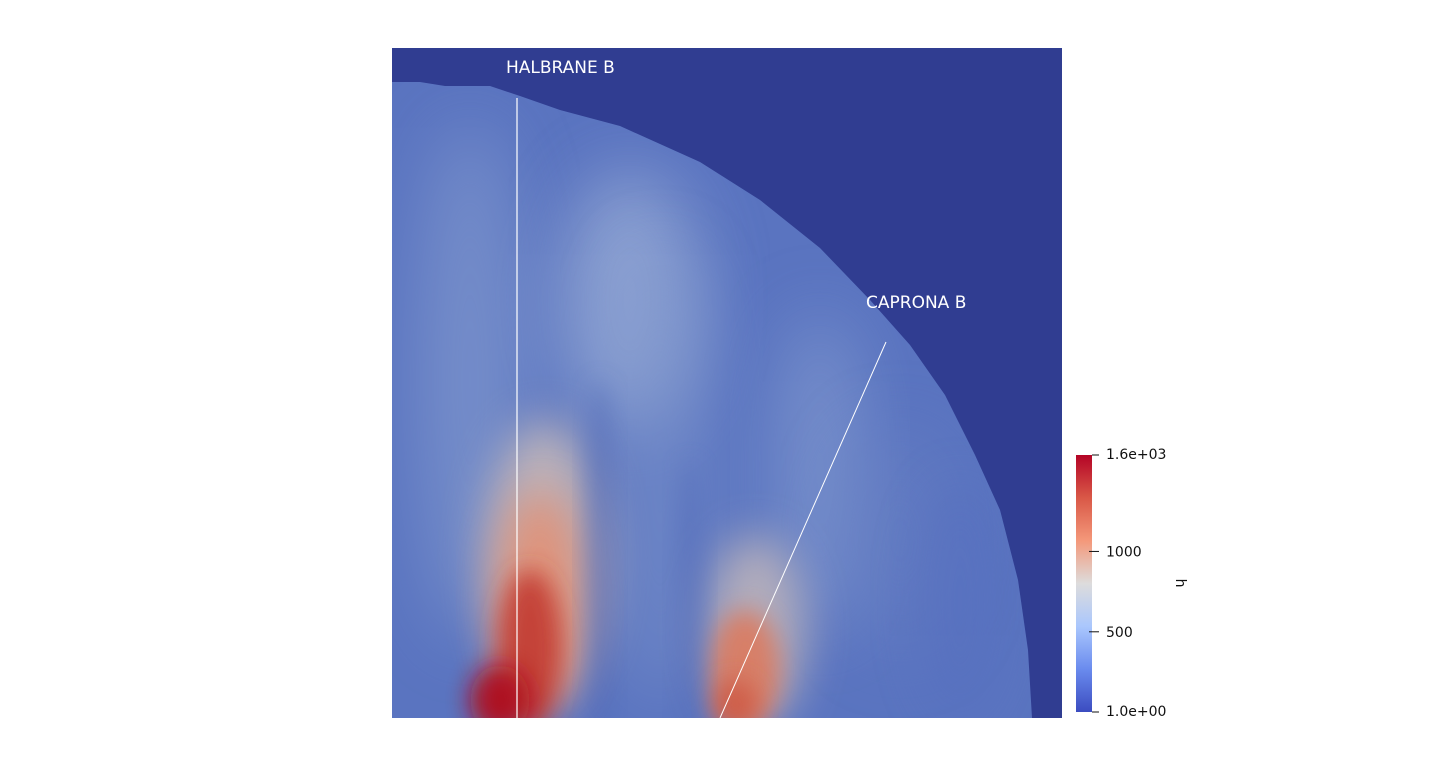  What do you see at coordinates (1132, 583) in the screenshot?
I see `colorbar: 1.6e+03 1.0e+00 500 1000 h` at bounding box center [1132, 583].